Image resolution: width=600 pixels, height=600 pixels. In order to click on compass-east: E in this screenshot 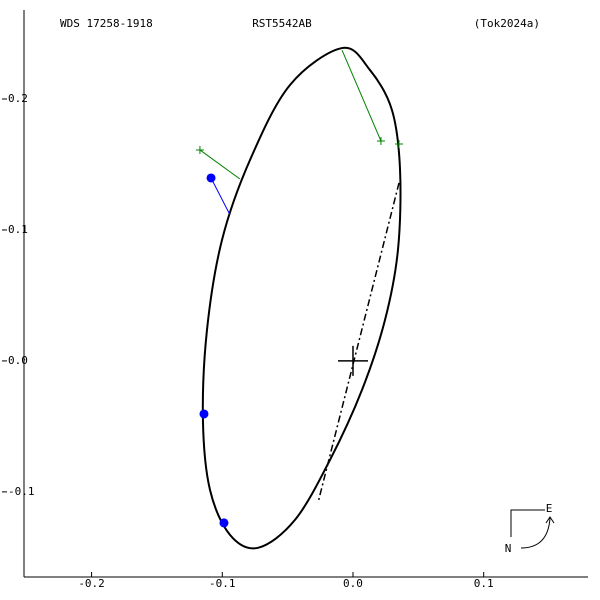, I will do `click(549, 508)`.